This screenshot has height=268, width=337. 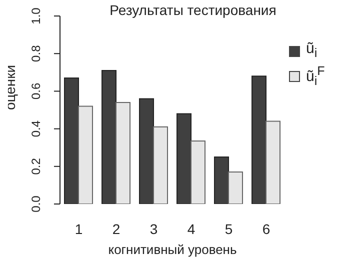 I want to click on x-tick-label: 1, so click(x=78, y=228).